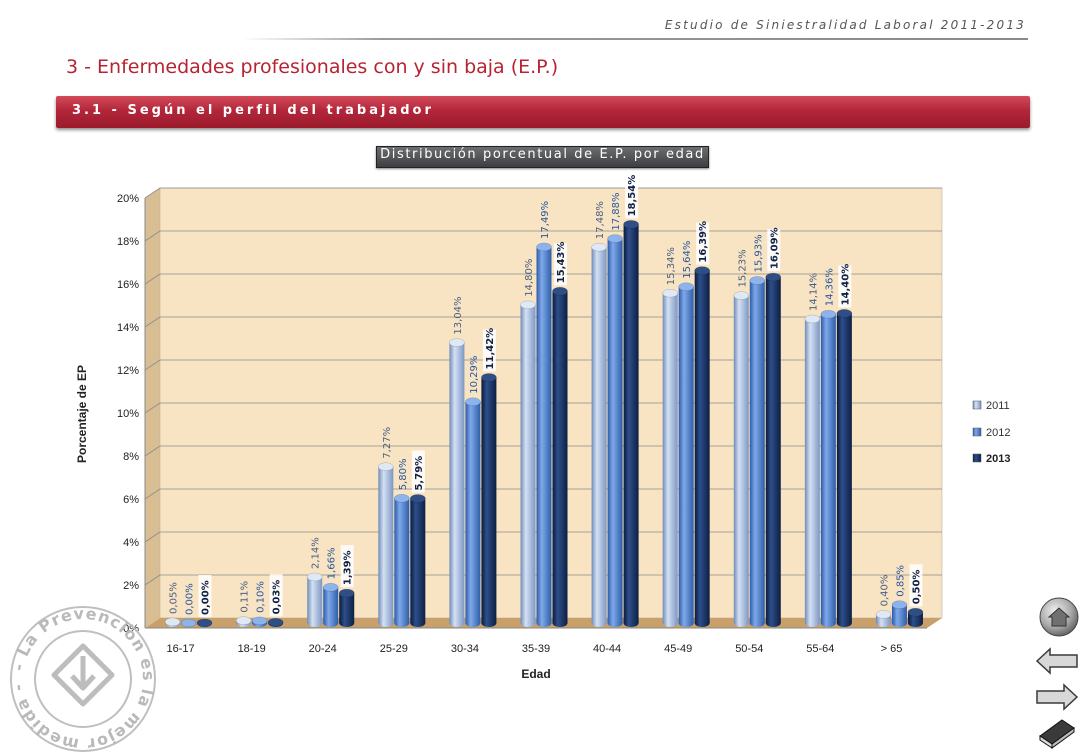 The width and height of the screenshot is (1084, 756). I want to click on data-label: 16,09%, so click(774, 248).